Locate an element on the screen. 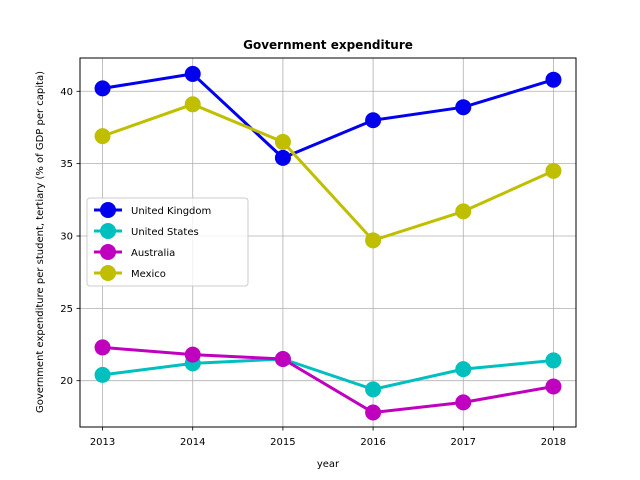 This screenshot has width=640, height=480. y-tick-label: 35 is located at coordinates (66, 164).